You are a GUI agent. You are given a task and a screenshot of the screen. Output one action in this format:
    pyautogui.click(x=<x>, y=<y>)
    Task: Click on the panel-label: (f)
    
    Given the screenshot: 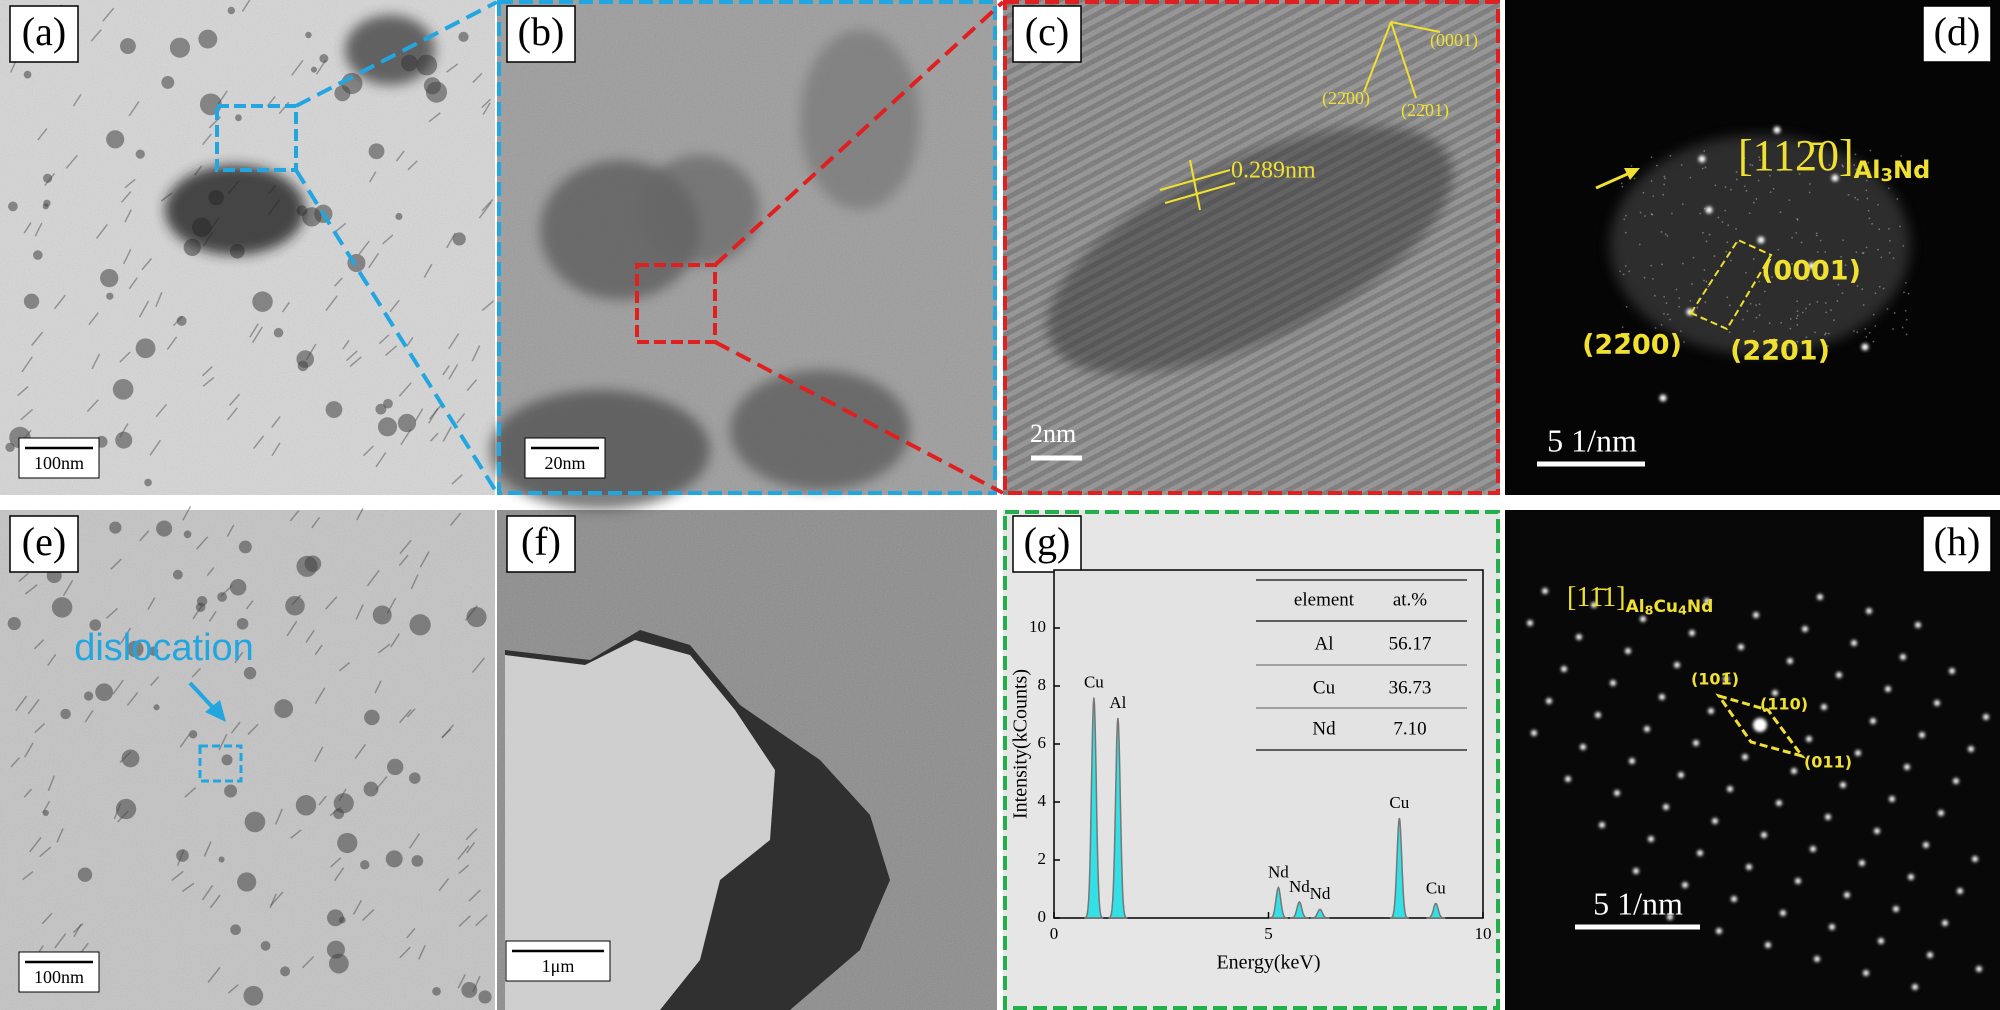 What is the action you would take?
    pyautogui.click(x=541, y=541)
    